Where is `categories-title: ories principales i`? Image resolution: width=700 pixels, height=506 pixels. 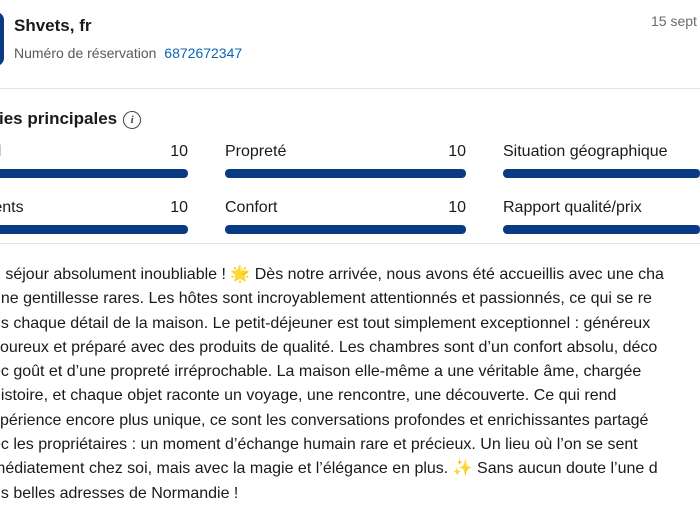 categories-title: ories principales i is located at coordinates (71, 119).